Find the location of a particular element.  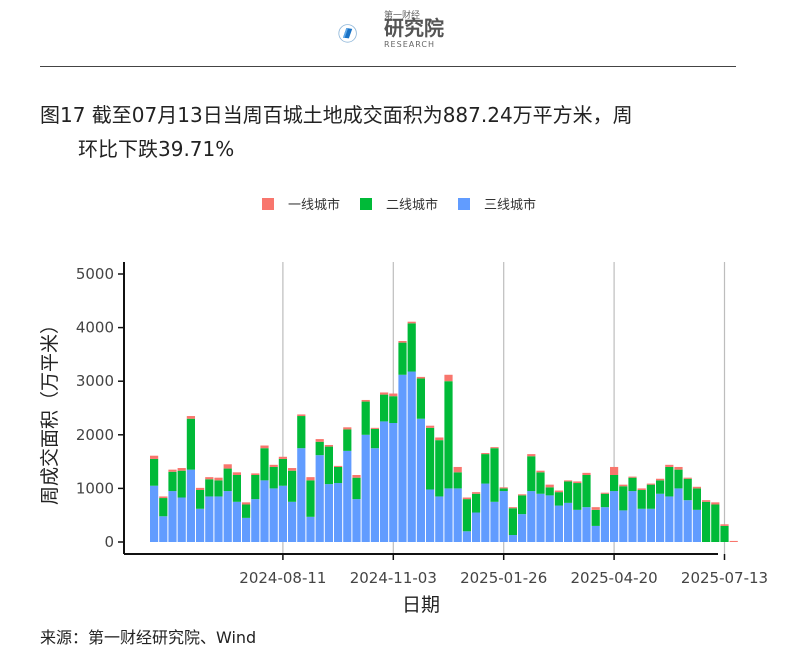

legend-item-tier2: 二线城市 is located at coordinates (399, 203).